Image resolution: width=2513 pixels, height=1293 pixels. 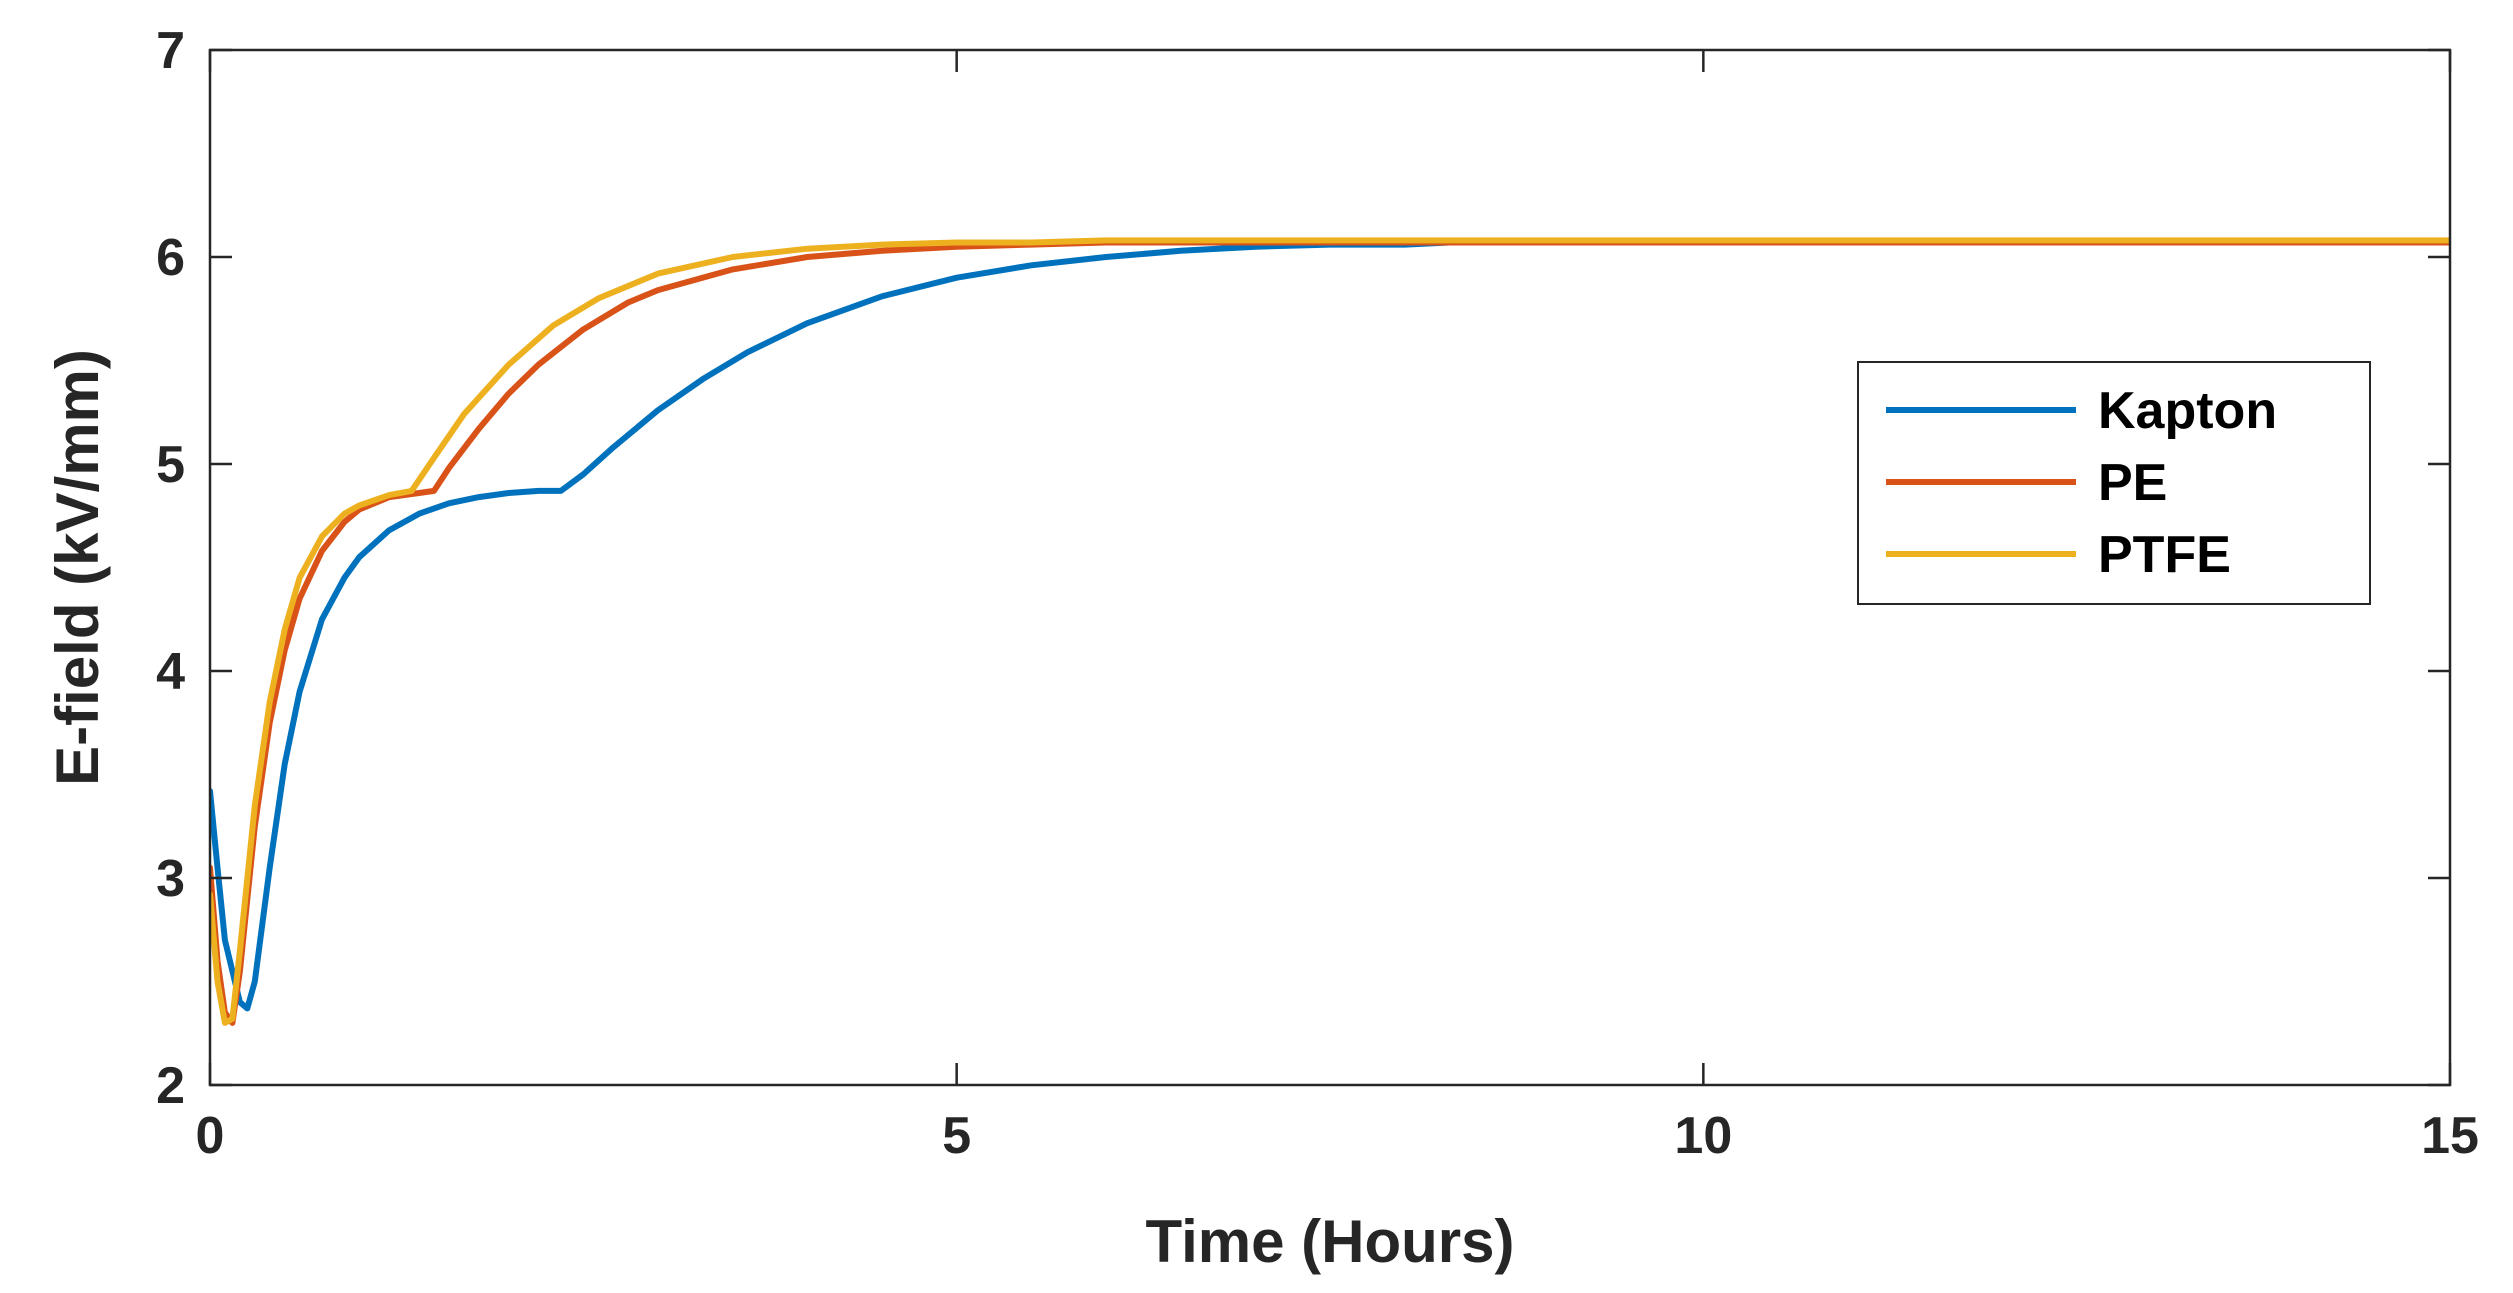 I want to click on x-tick-label: 15, so click(x=2450, y=1136).